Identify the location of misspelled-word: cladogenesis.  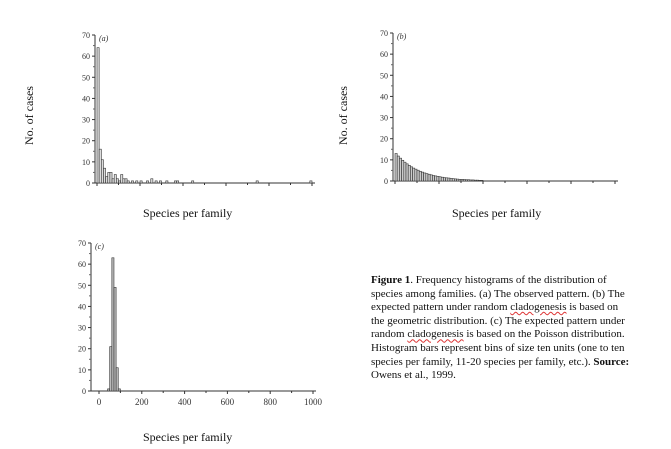
(538, 307).